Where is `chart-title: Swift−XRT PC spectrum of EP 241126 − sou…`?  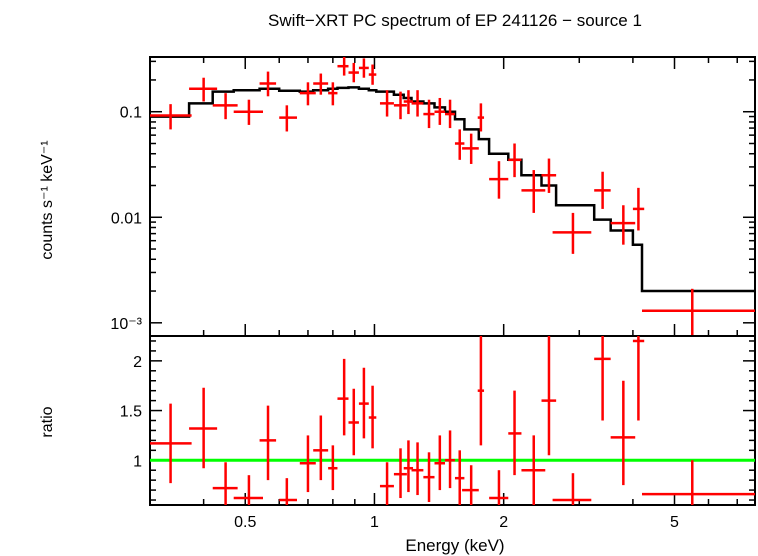
chart-title: Swift−XRT PC spectrum of EP 241126 − sou… is located at coordinates (455, 20).